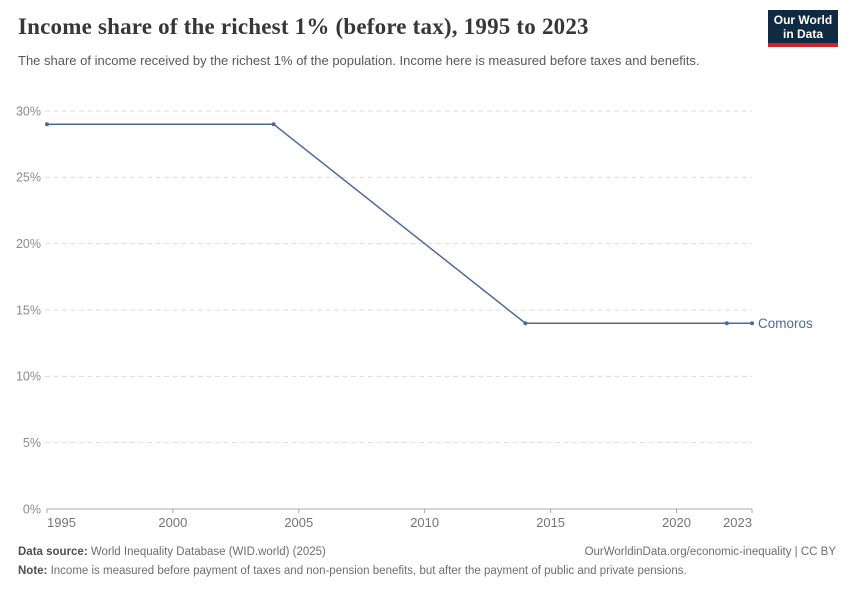  What do you see at coordinates (424, 522) in the screenshot?
I see `x-tick-label: 2010` at bounding box center [424, 522].